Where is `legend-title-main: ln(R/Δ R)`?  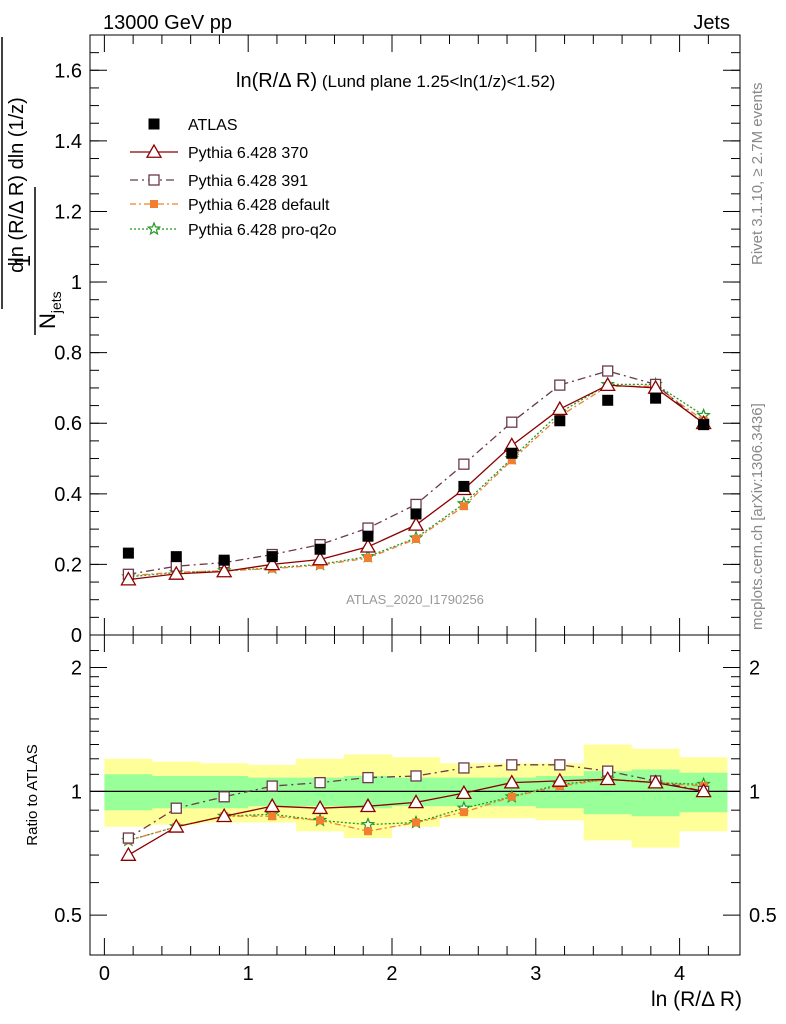 legend-title-main: ln(R/Δ R) is located at coordinates (276, 81).